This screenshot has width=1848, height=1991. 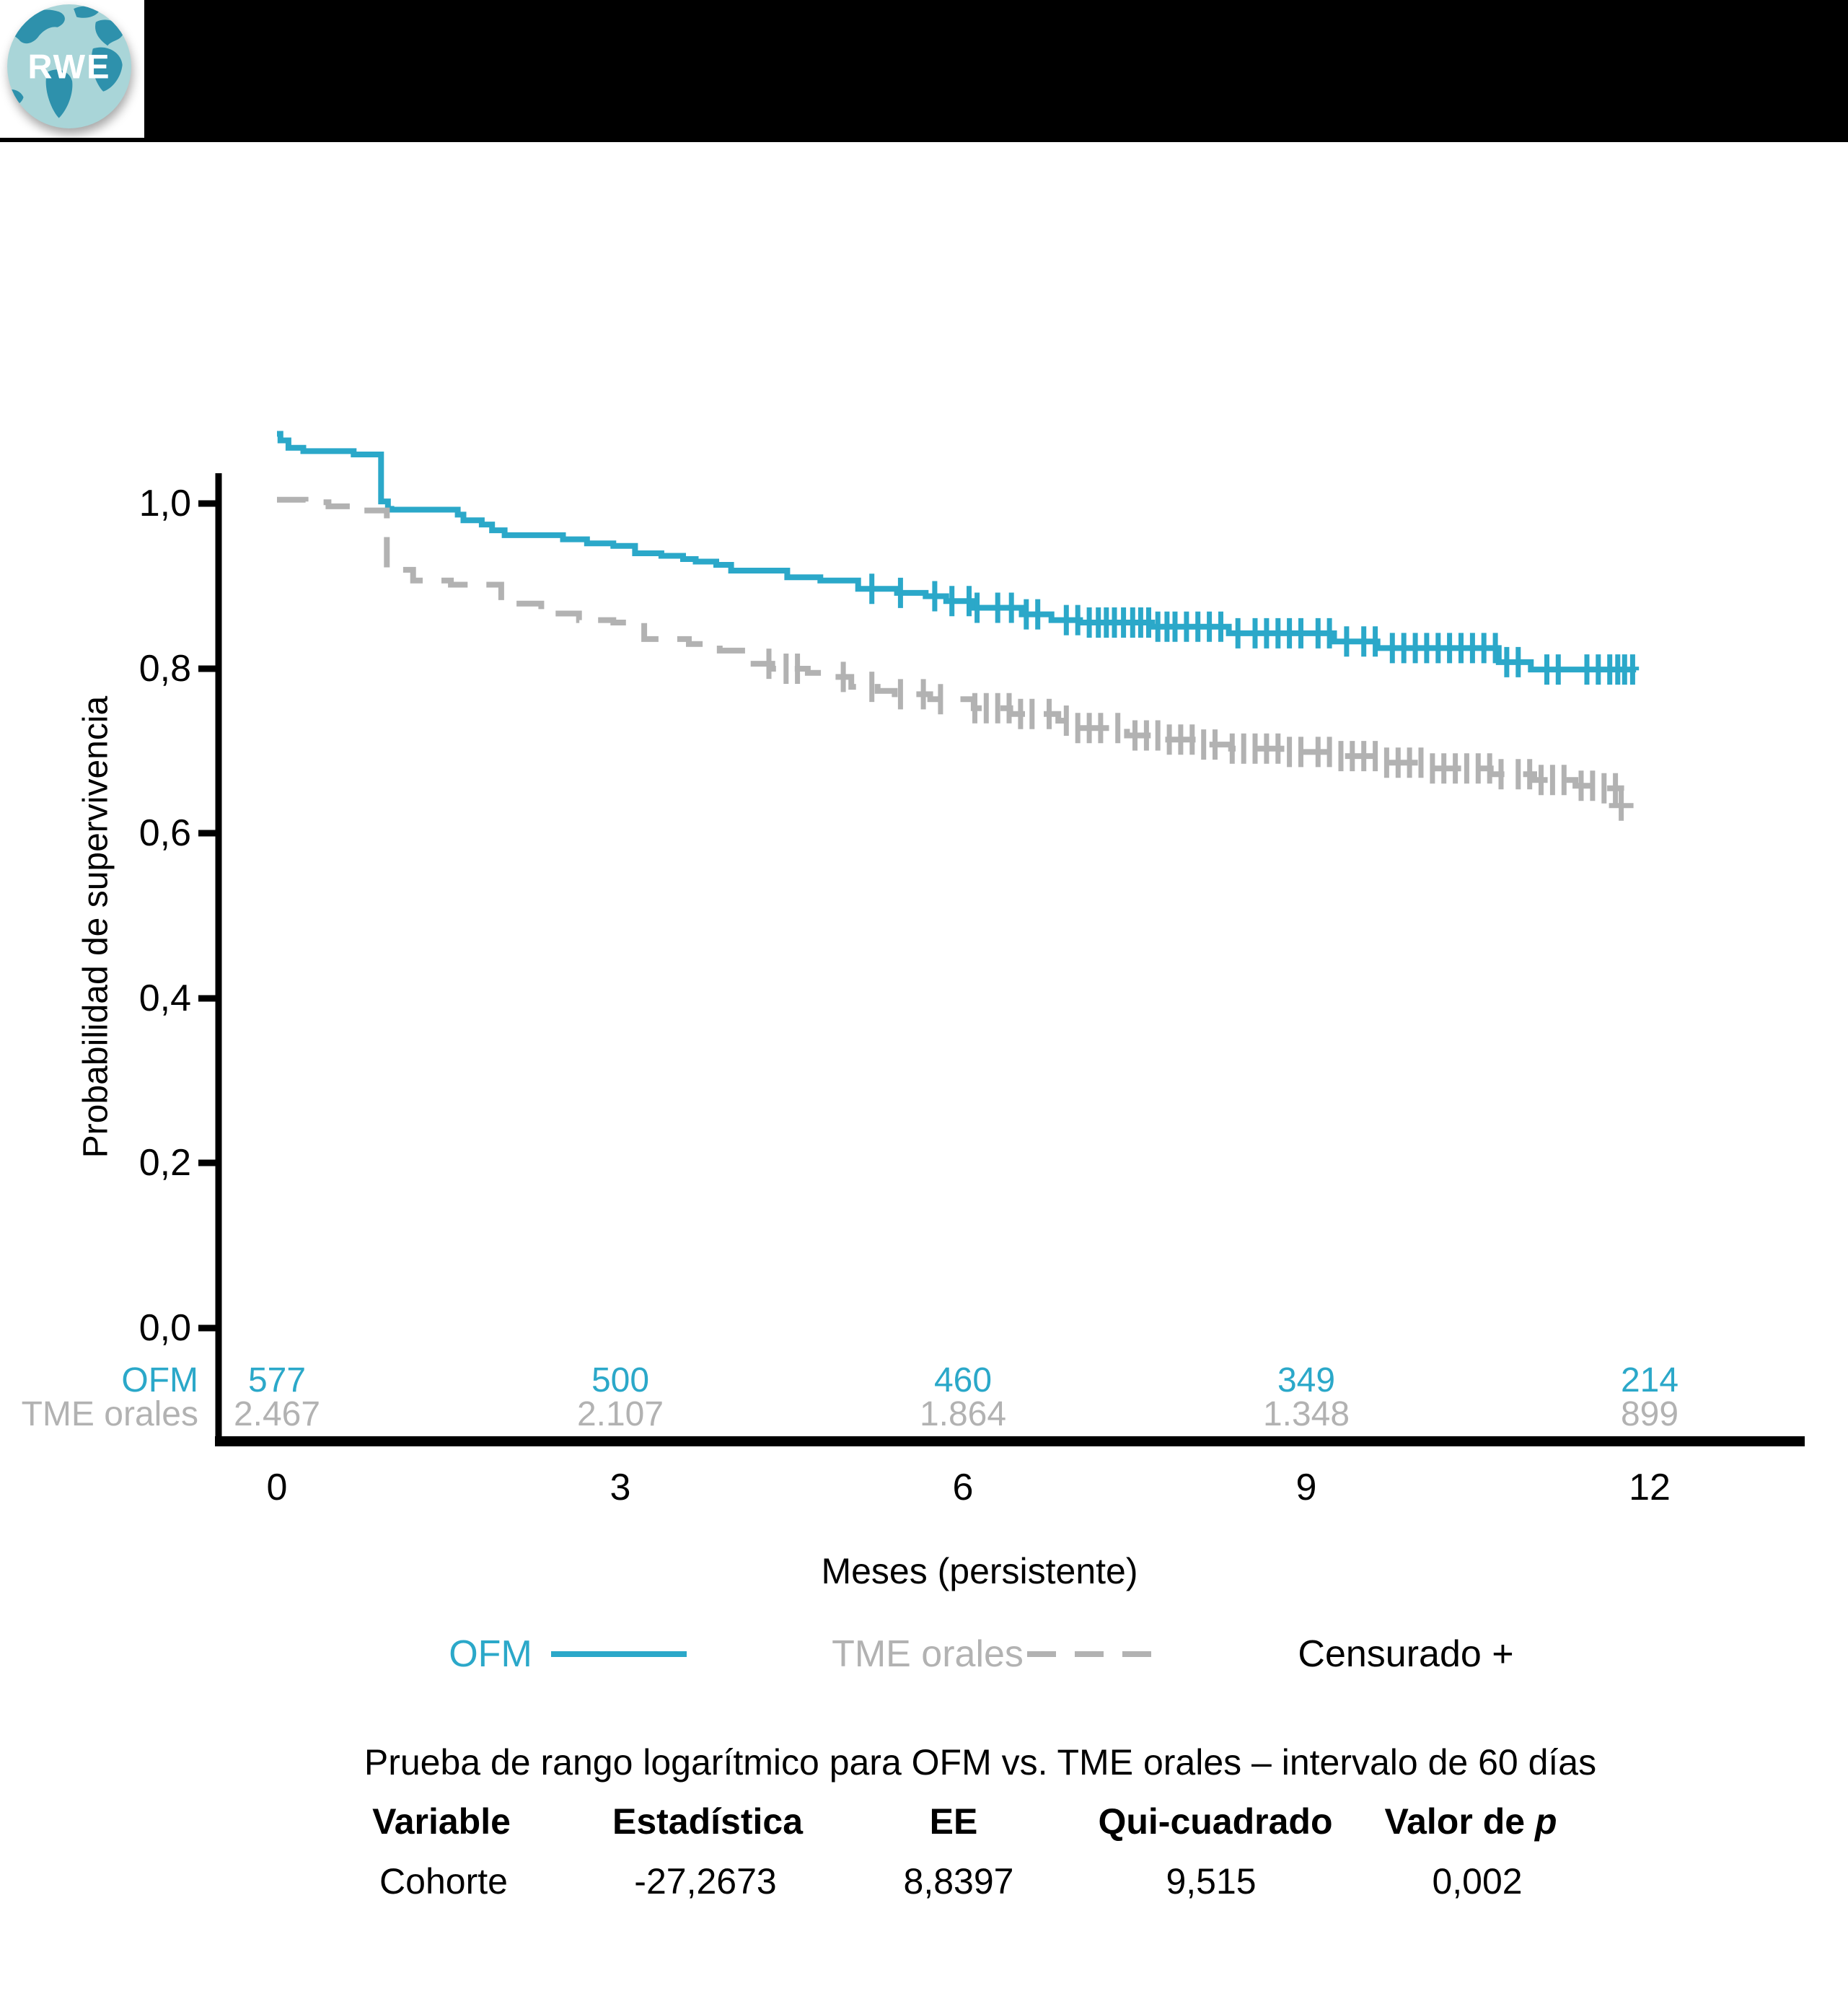 What do you see at coordinates (1460, 1821) in the screenshot?
I see `stats-header-p-prefix: Valor de` at bounding box center [1460, 1821].